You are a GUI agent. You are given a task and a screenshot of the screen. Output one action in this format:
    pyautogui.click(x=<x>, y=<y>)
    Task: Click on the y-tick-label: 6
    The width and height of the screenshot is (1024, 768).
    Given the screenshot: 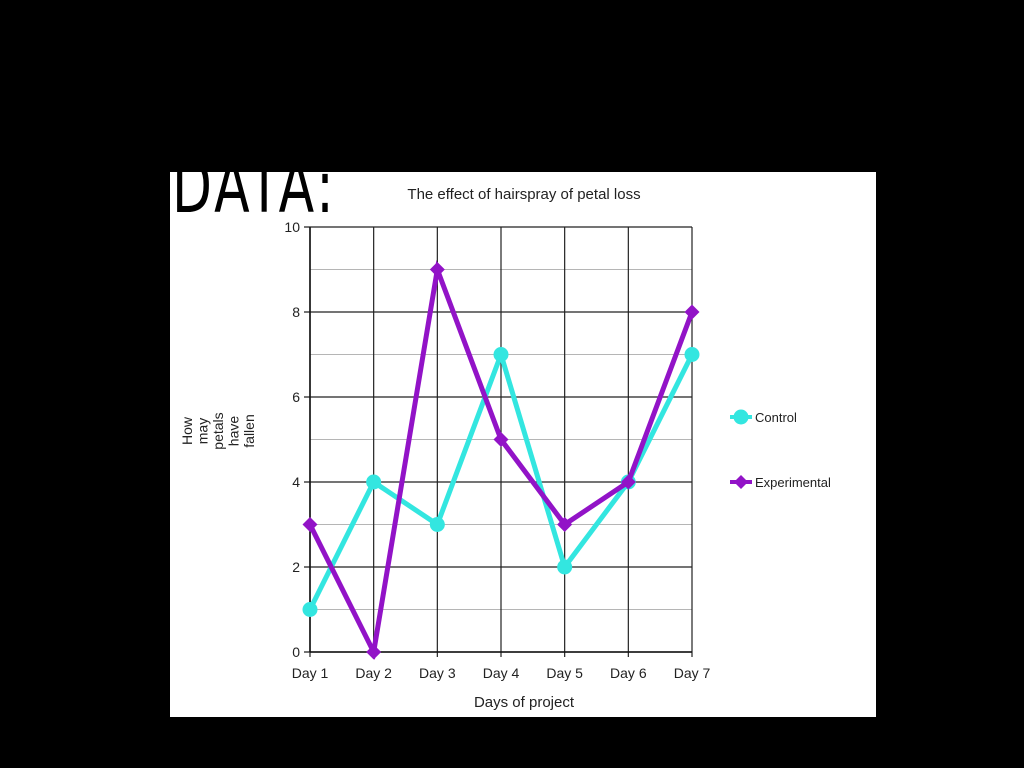 What is the action you would take?
    pyautogui.click(x=296, y=397)
    